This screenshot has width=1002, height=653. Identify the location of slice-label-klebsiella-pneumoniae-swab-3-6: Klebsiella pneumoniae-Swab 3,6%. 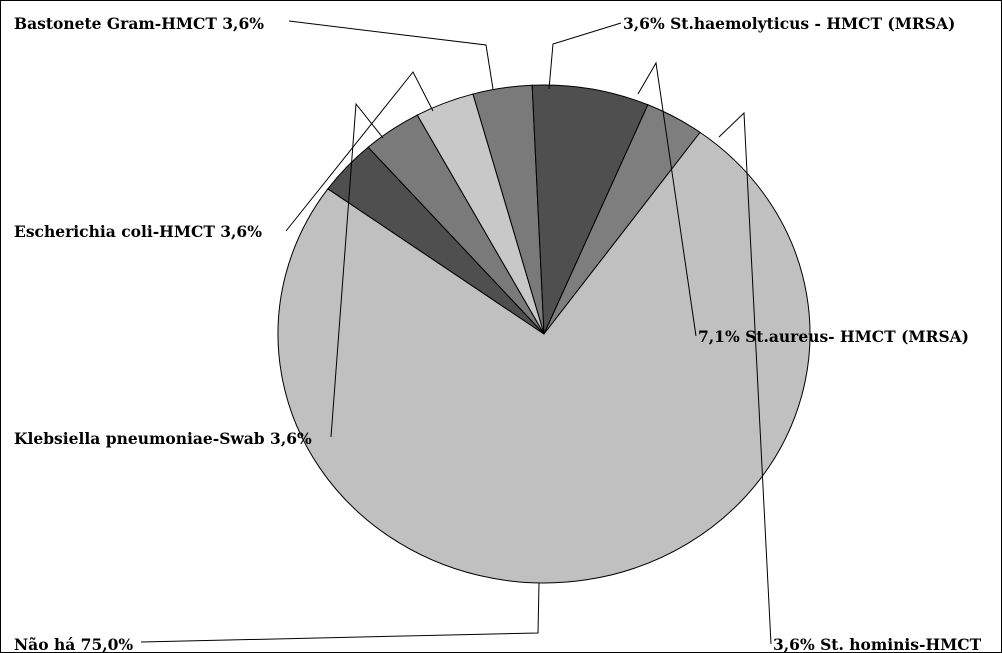
(163, 438).